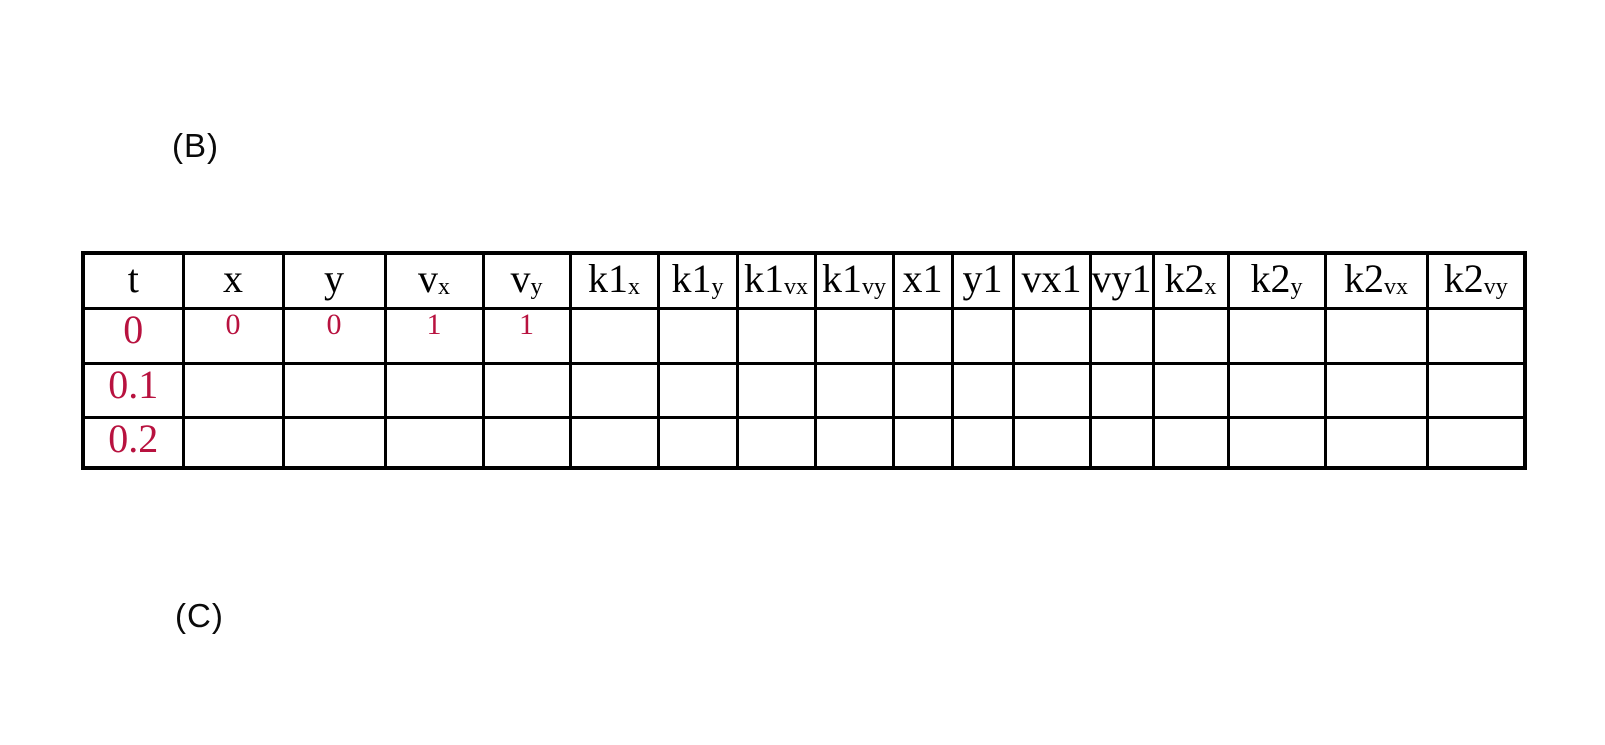  I want to click on col-header-y: y, so click(334, 280).